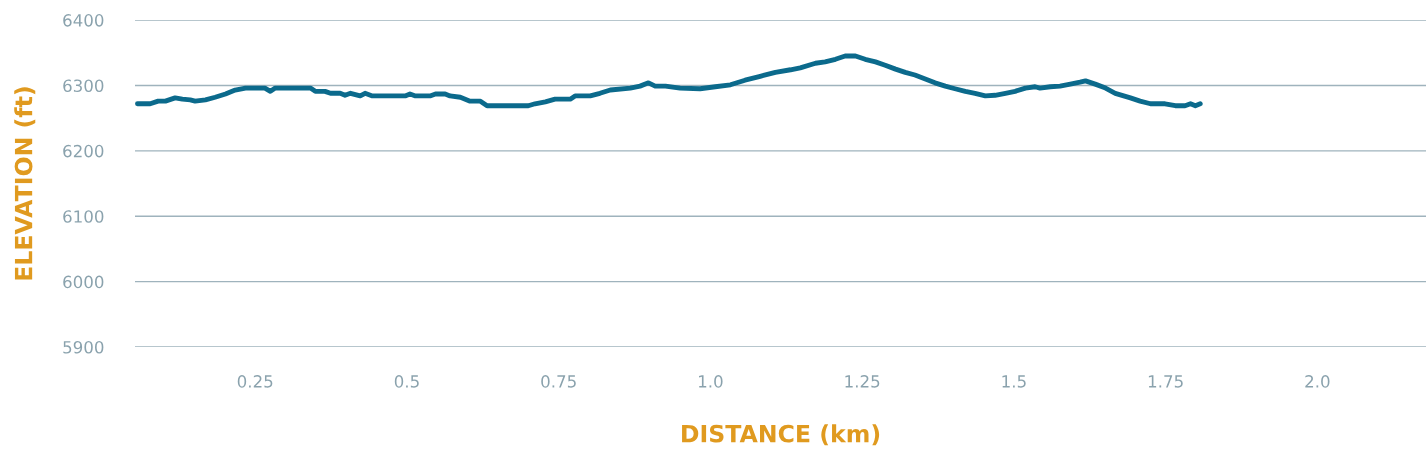  Describe the element at coordinates (1165, 381) in the screenshot. I see `x-tick-label: 1.75` at that location.